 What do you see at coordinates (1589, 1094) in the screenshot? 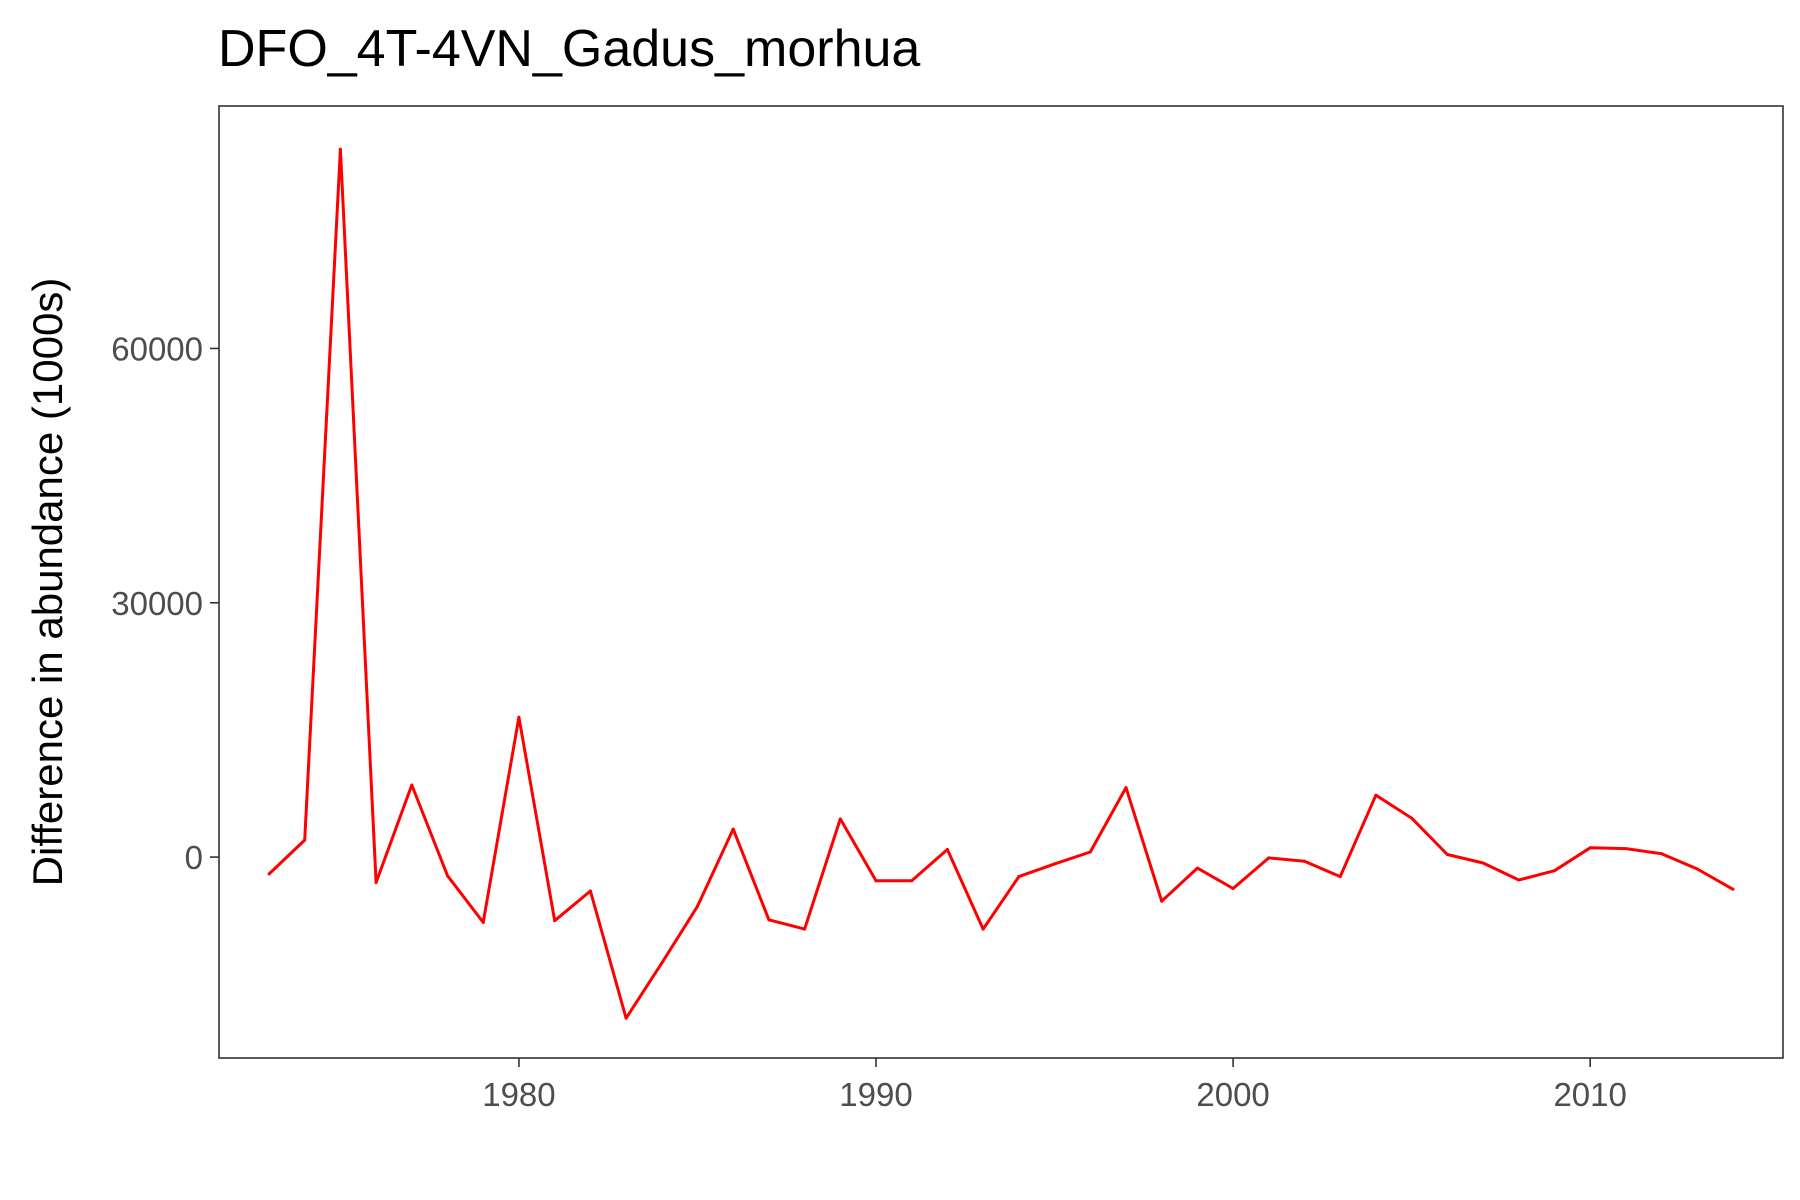
I see `x-tick-label-2010: 2010` at bounding box center [1589, 1094].